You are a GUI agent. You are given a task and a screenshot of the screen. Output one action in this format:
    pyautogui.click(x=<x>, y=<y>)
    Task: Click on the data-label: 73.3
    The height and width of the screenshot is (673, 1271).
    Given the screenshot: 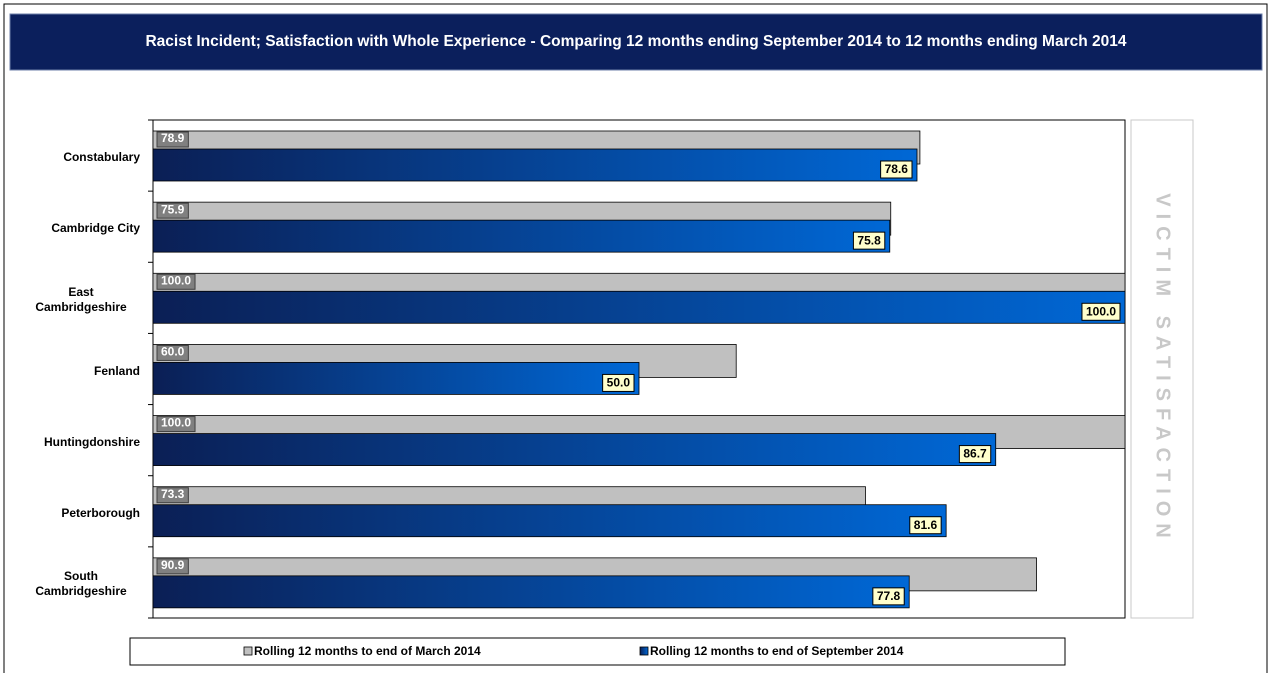 What is the action you would take?
    pyautogui.click(x=173, y=494)
    